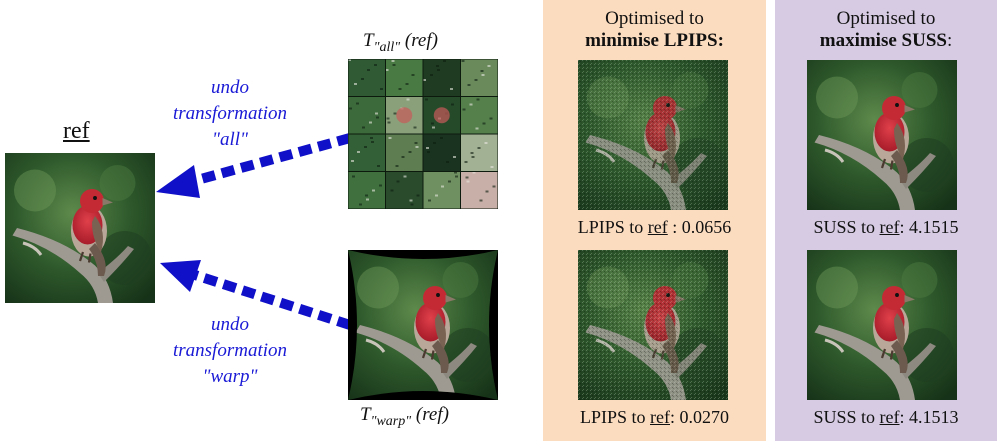 Image resolution: width=997 pixels, height=441 pixels. I want to click on transformed-all-image, so click(423, 134).